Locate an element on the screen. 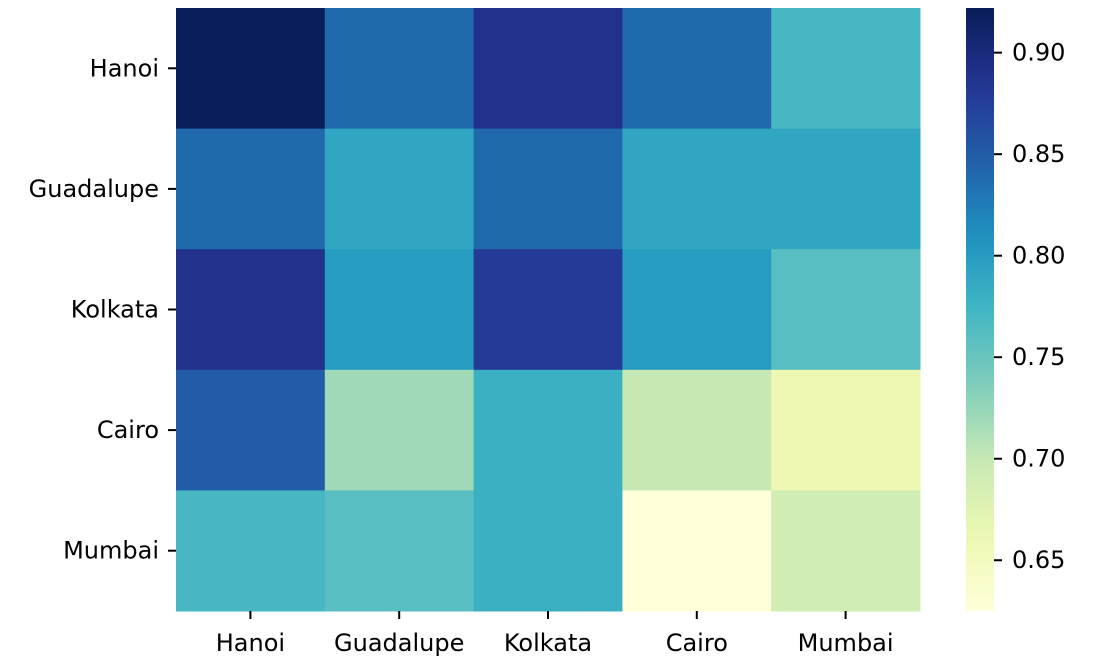  colorbar-tick-label: 0.90 is located at coordinates (1038, 53).